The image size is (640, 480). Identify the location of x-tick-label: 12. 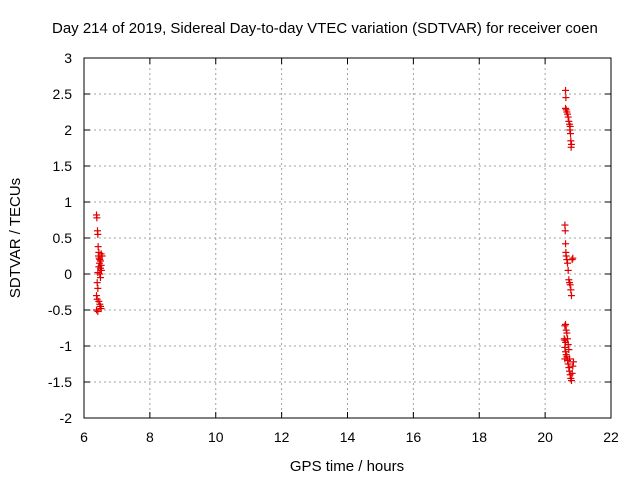
(282, 437).